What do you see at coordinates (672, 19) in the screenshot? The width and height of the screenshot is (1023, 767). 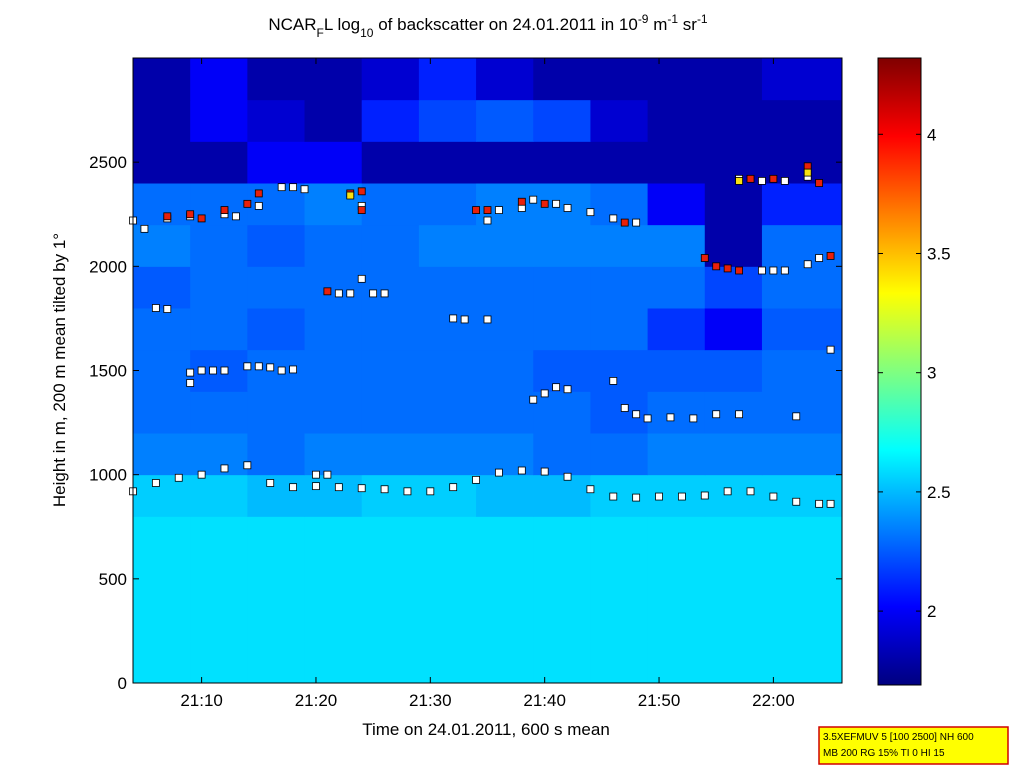 I see `title-part: -1` at bounding box center [672, 19].